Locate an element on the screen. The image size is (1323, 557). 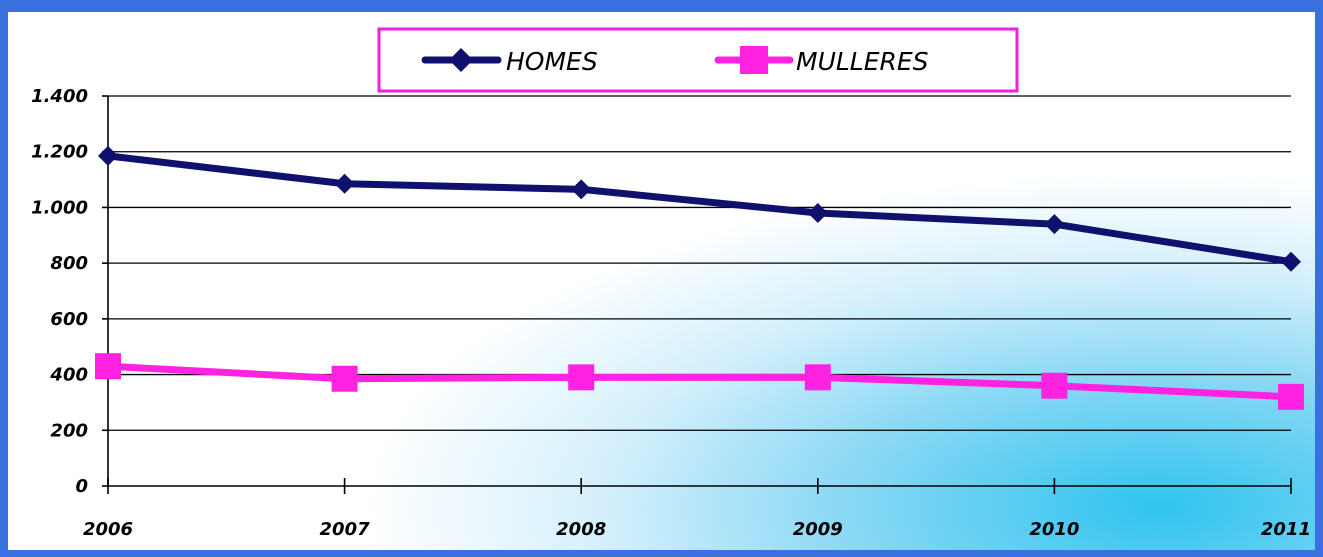
y-tick-label-2: 400 is located at coordinates (68, 375).